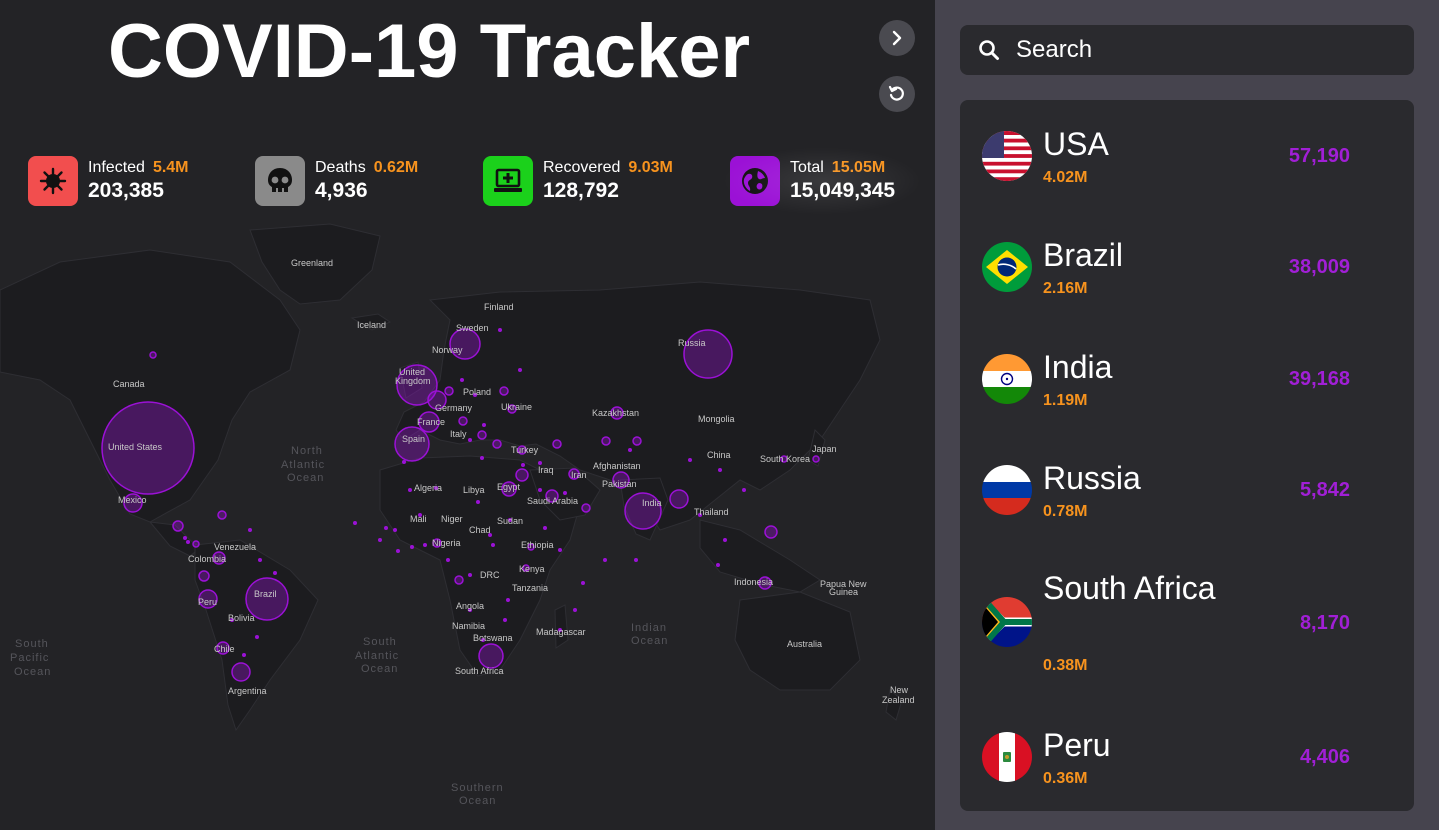 This screenshot has width=1439, height=830. What do you see at coordinates (1092, 478) in the screenshot?
I see `country-name: Russia` at bounding box center [1092, 478].